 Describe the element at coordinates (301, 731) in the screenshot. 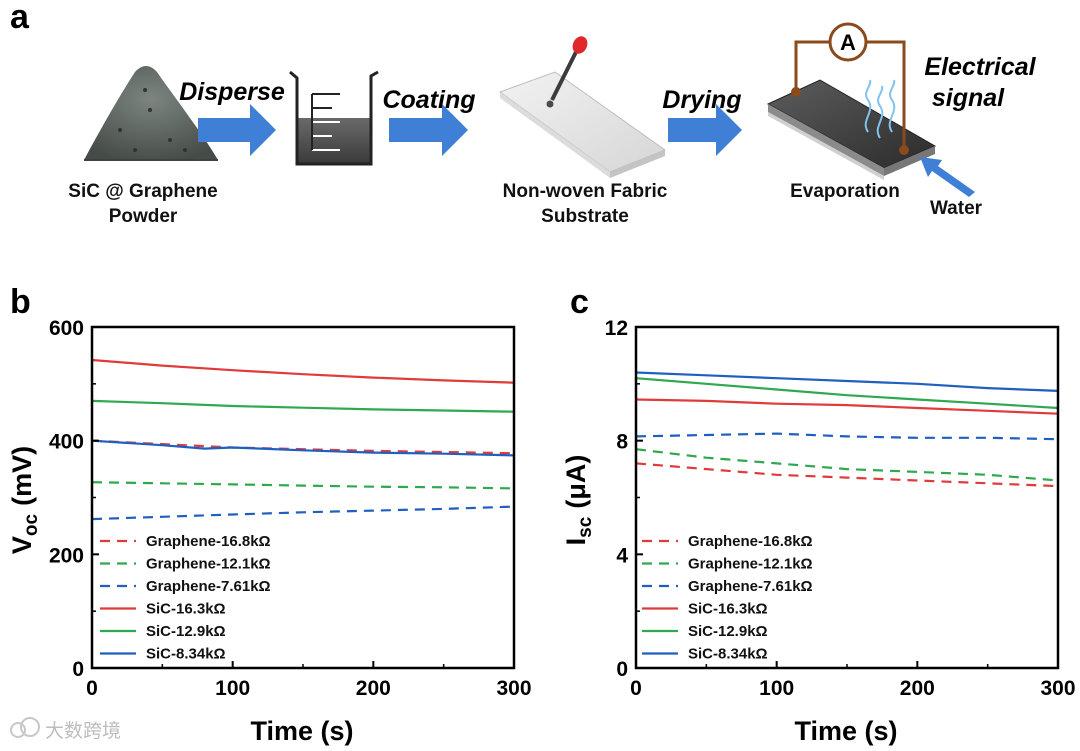

I see `chart-b-x-axis-title: Time (s)` at that location.